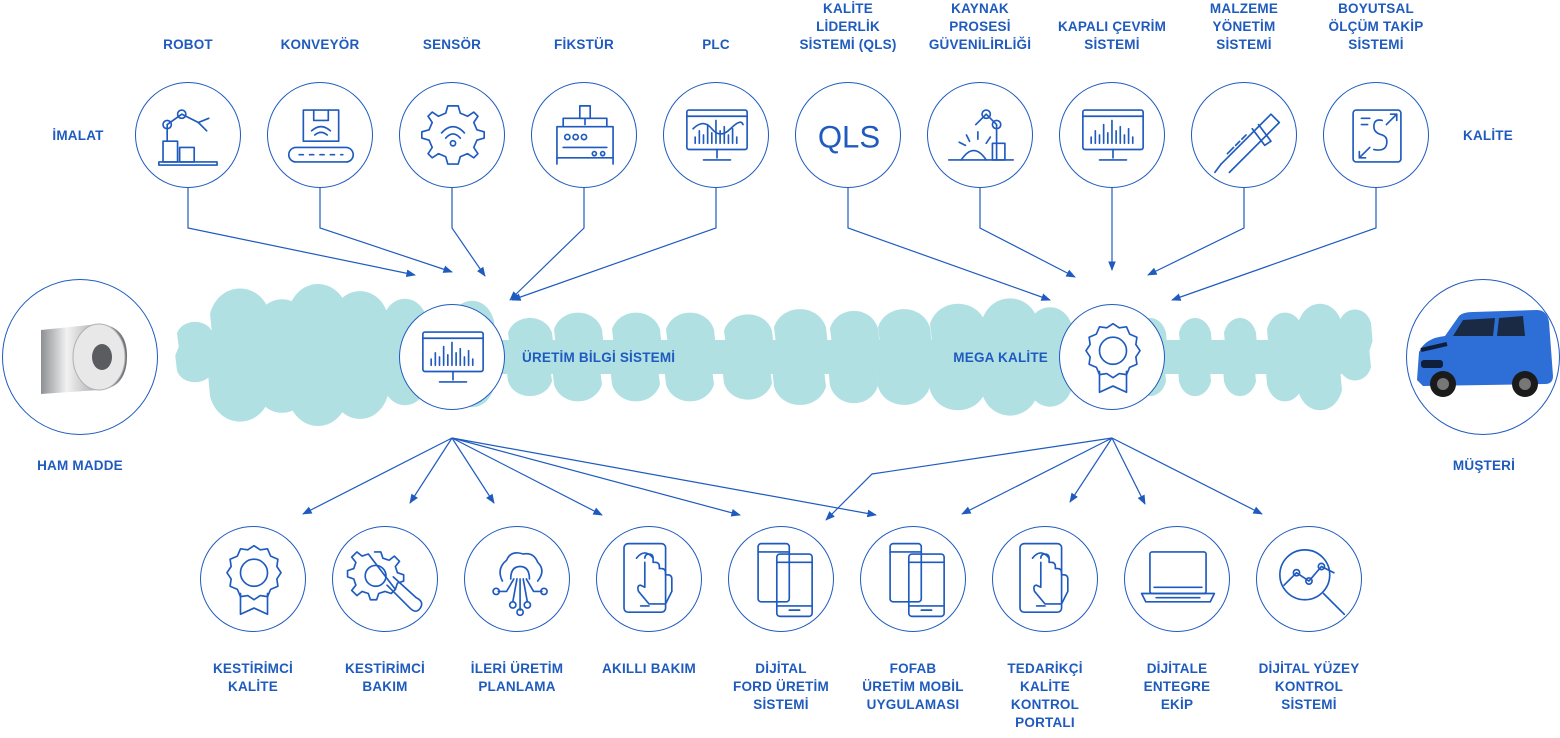  I want to click on bottom-node-label: KESTİRİMCİ BAKIM, so click(384, 677).